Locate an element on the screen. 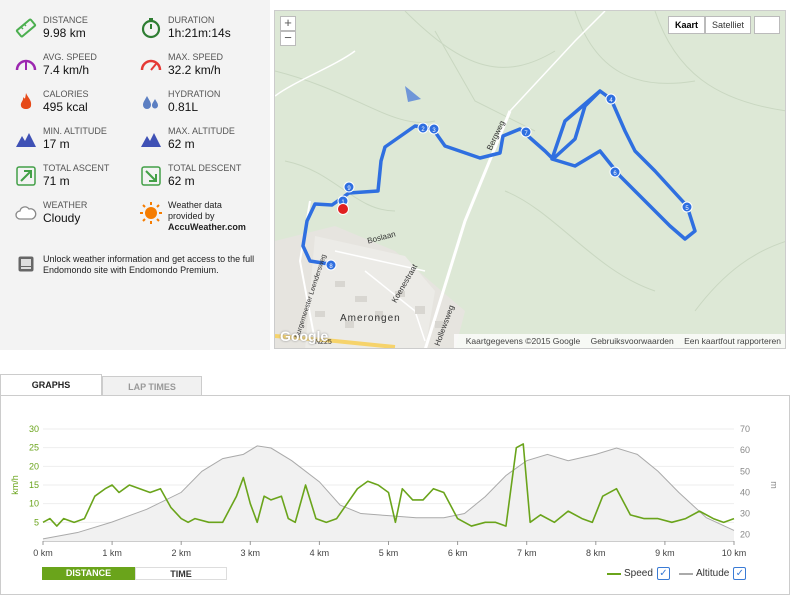 The image size is (800, 600). stat-label: TOTAL ASCENT is located at coordinates (76, 168).